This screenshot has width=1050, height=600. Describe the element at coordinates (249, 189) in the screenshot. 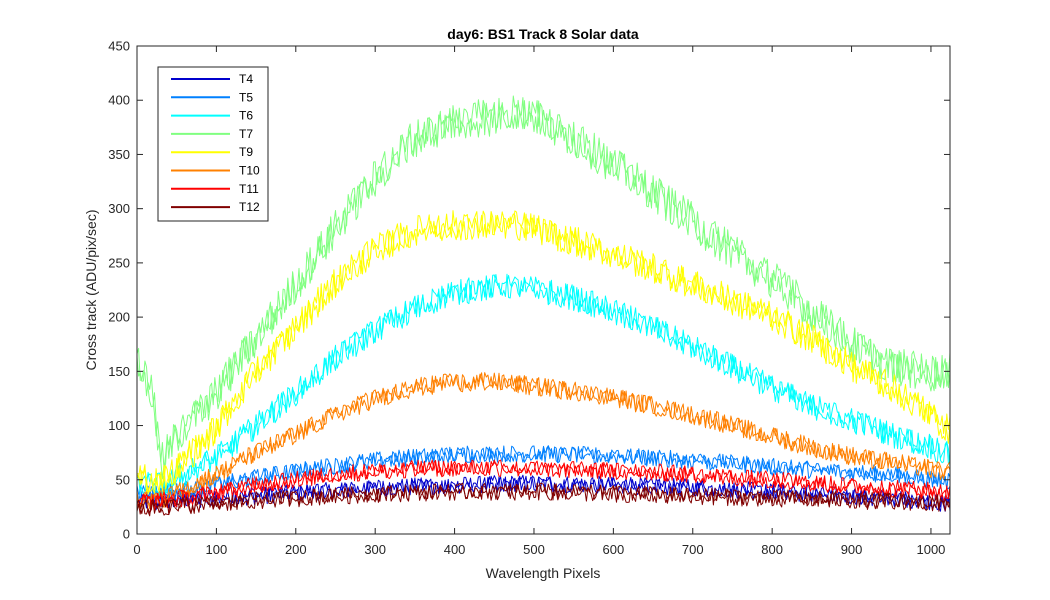

I see `legend-label-t11: T11` at that location.